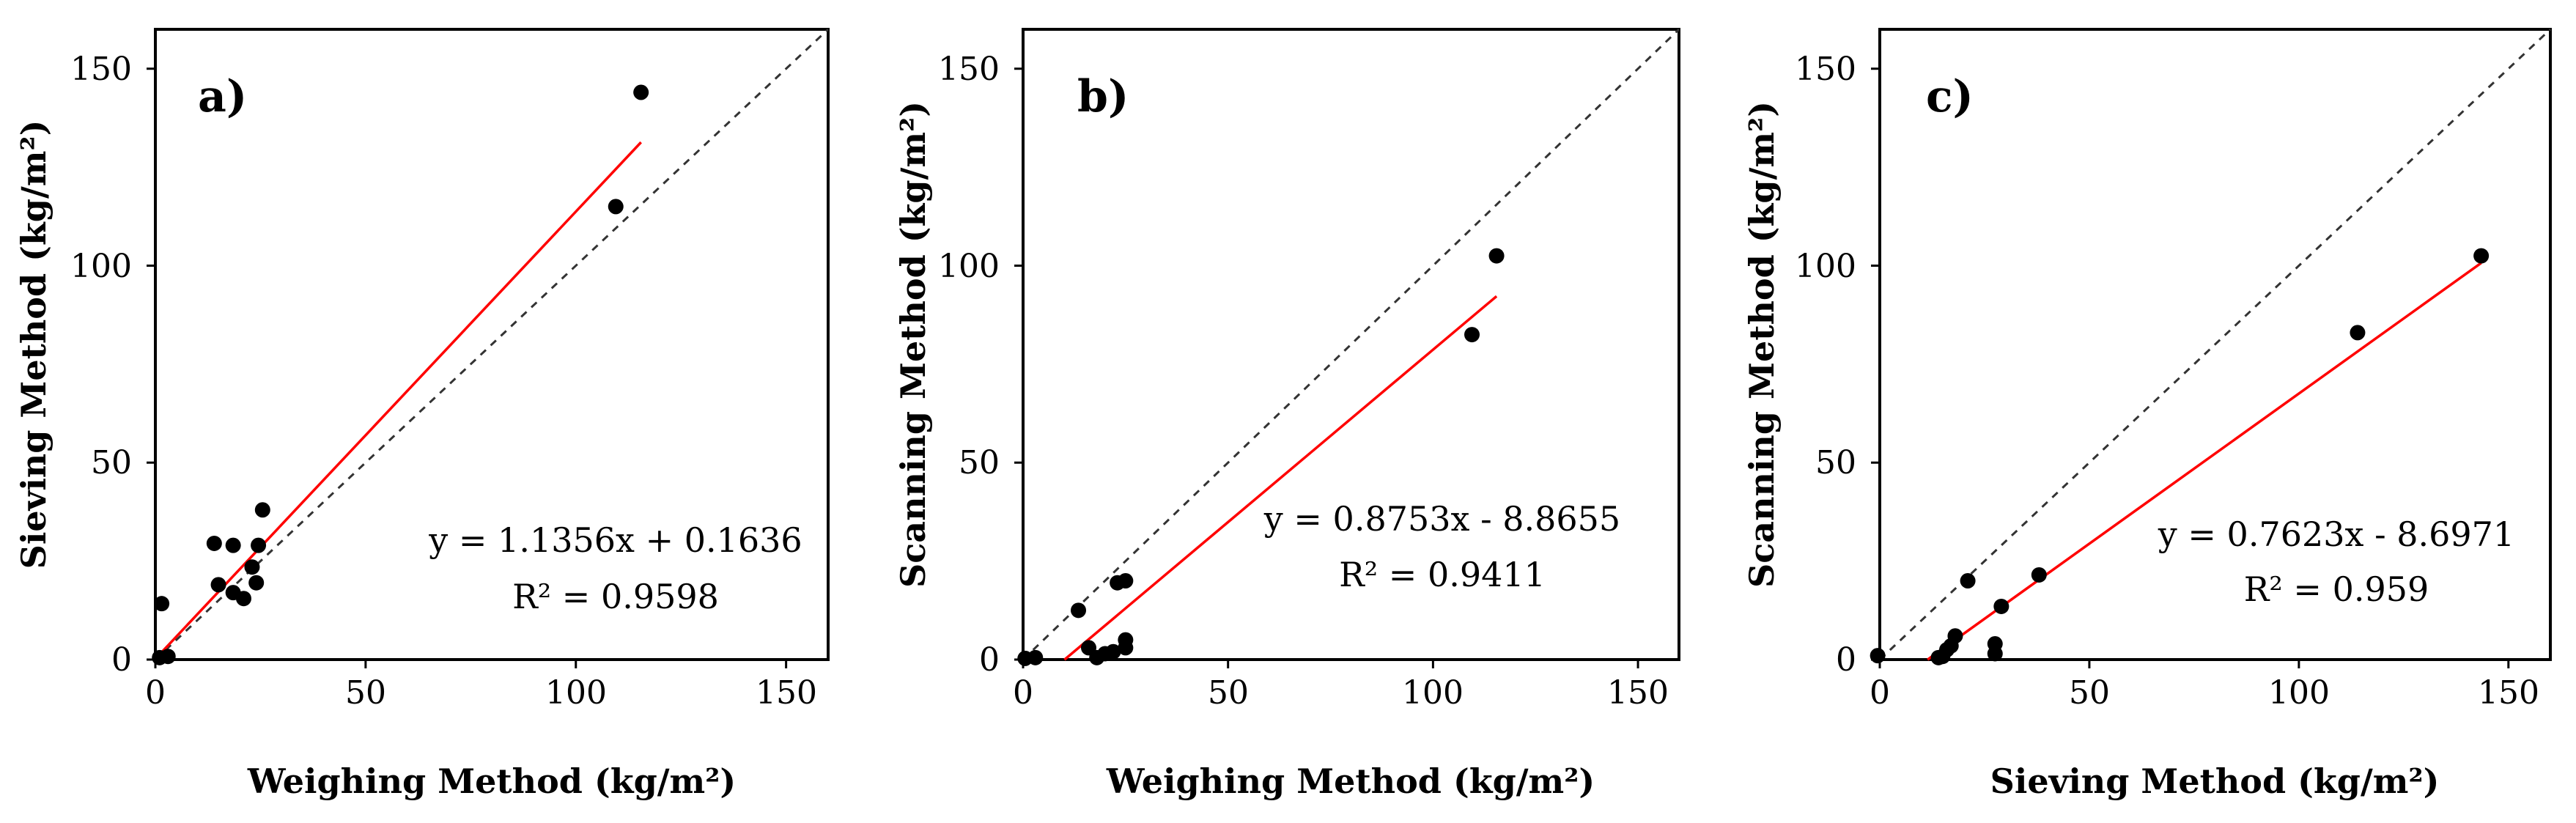  I want to click on panel-b-y-tick-label-50: 50, so click(979, 463).